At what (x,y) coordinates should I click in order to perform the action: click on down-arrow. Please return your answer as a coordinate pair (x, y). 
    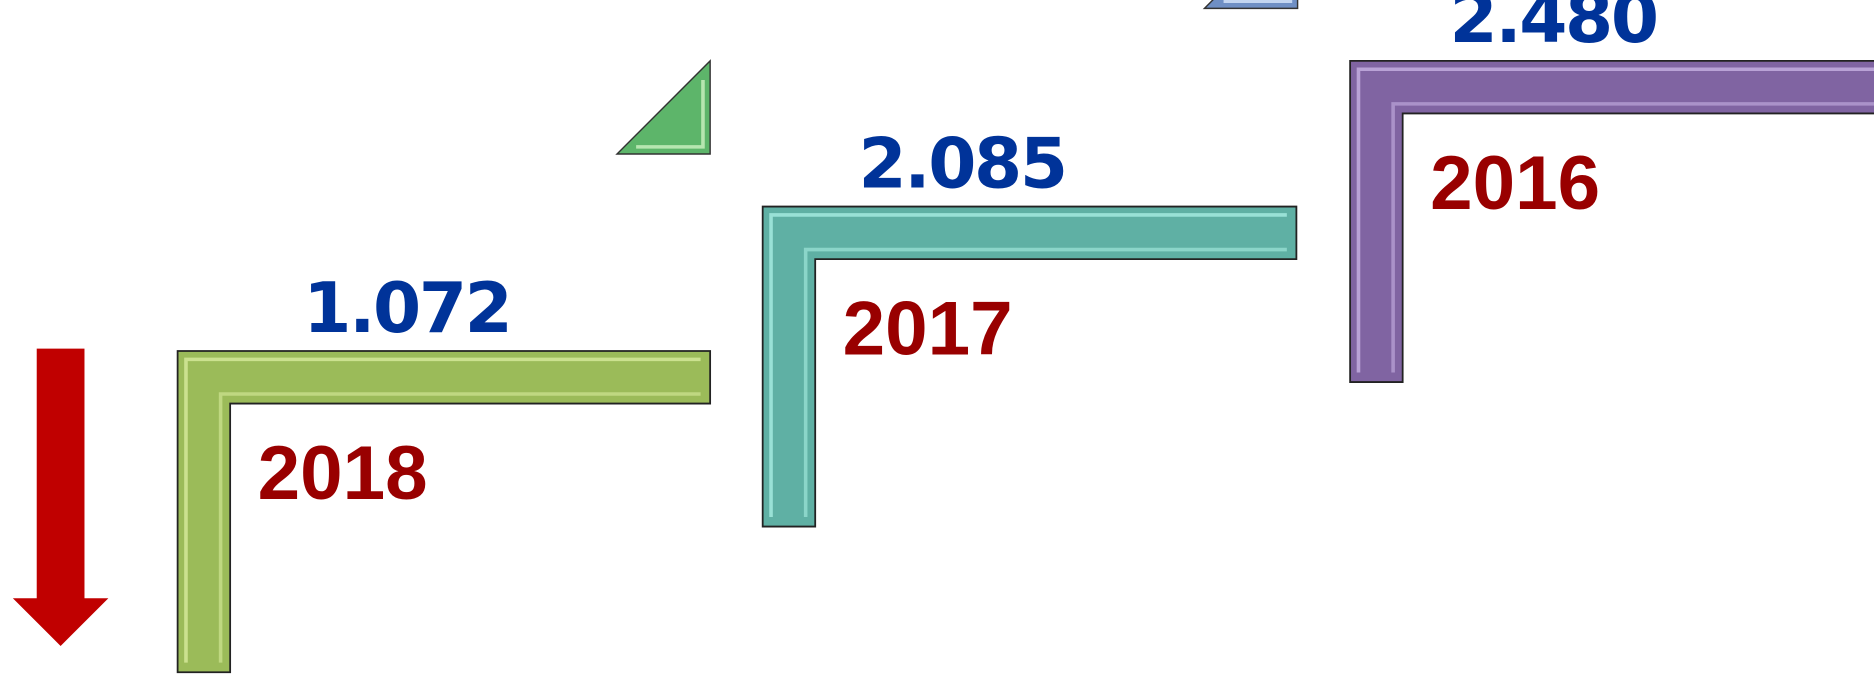
    Looking at the image, I should click on (60, 497).